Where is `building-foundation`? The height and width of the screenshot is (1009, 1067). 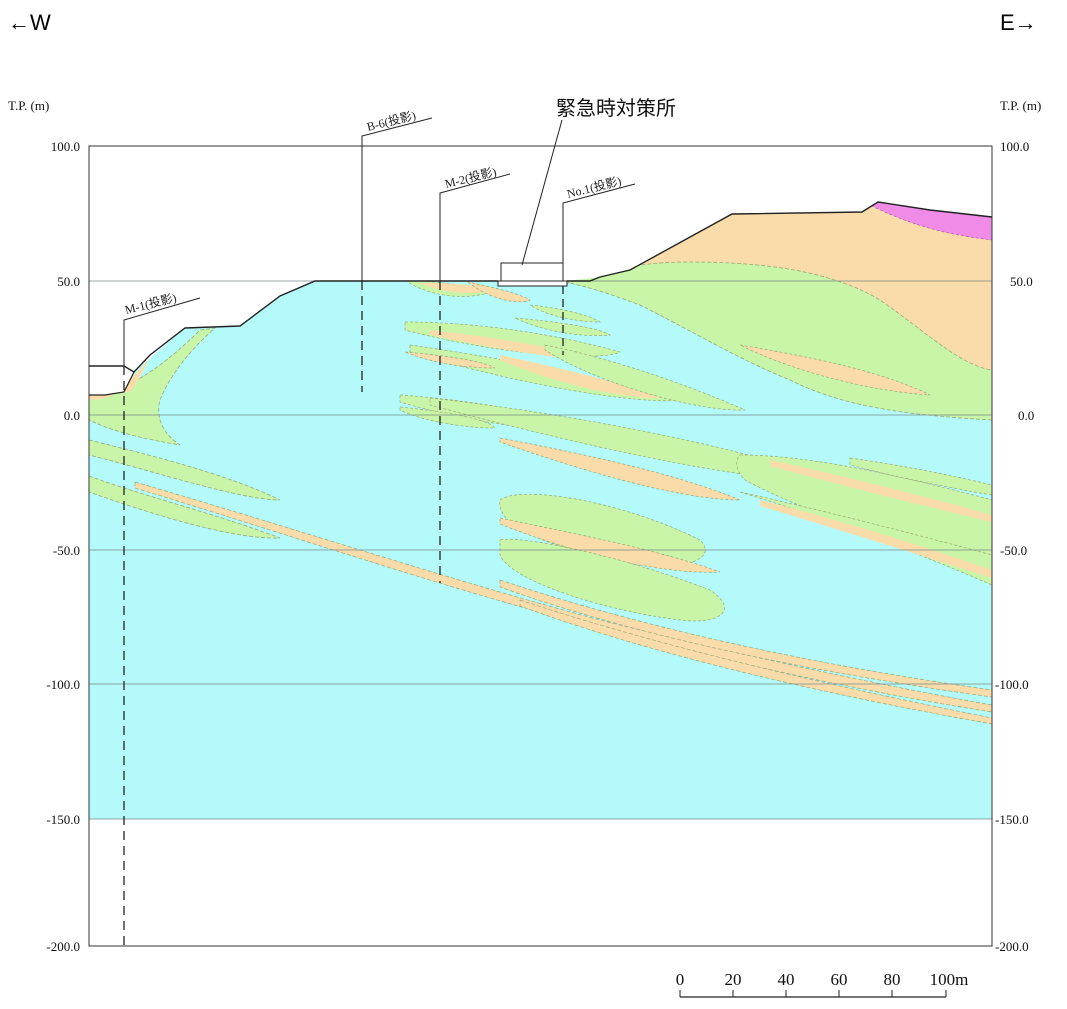
building-foundation is located at coordinates (532, 283).